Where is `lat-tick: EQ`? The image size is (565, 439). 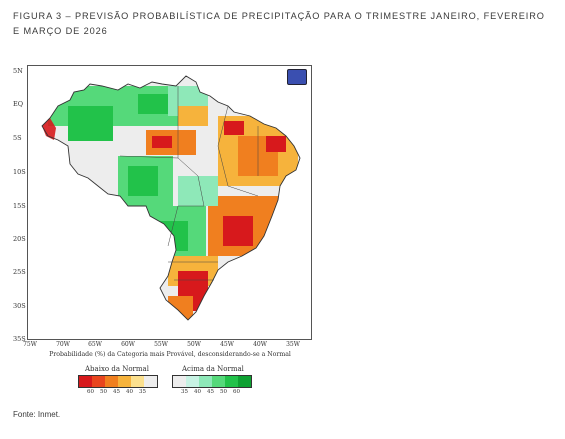 lat-tick: EQ is located at coordinates (18, 104).